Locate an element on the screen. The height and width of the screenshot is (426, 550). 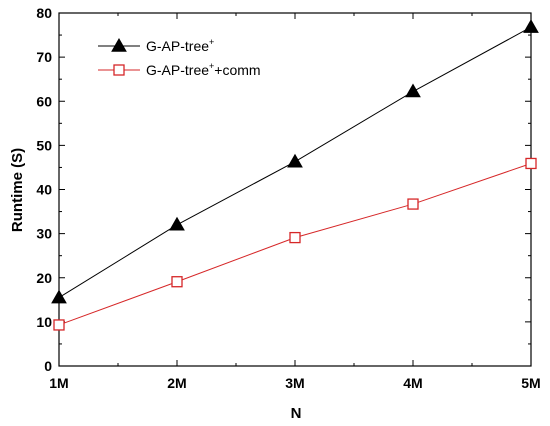
y-tick-label: 30 is located at coordinates (44, 234).